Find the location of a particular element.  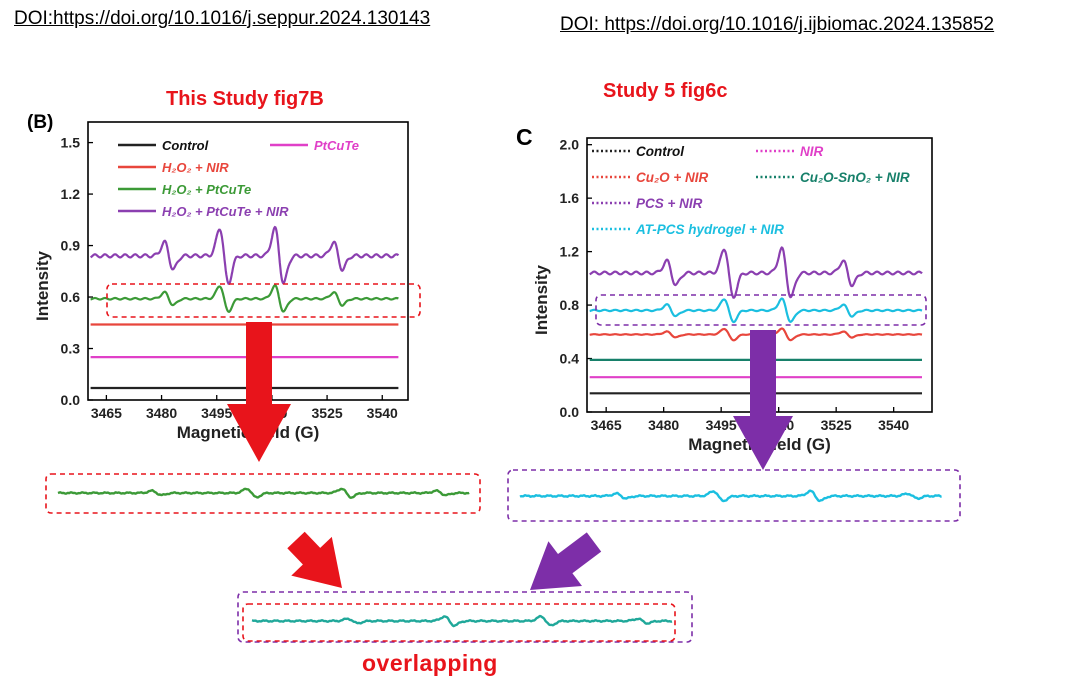

legend-label: AT-PCS hydrogel + NIR is located at coordinates (709, 229).